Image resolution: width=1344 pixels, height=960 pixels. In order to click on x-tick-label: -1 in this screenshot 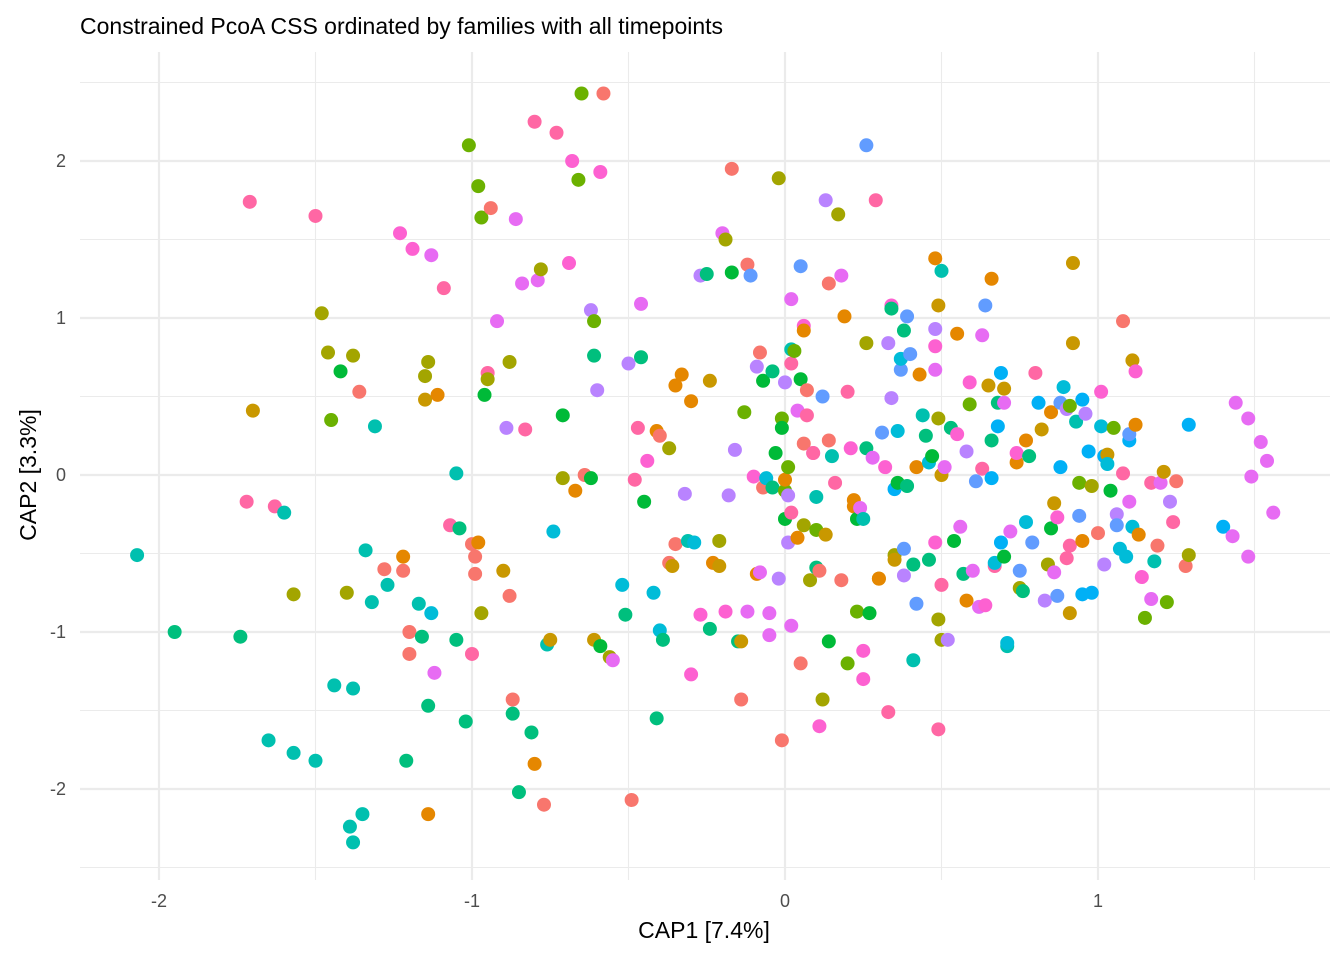, I will do `click(472, 901)`.